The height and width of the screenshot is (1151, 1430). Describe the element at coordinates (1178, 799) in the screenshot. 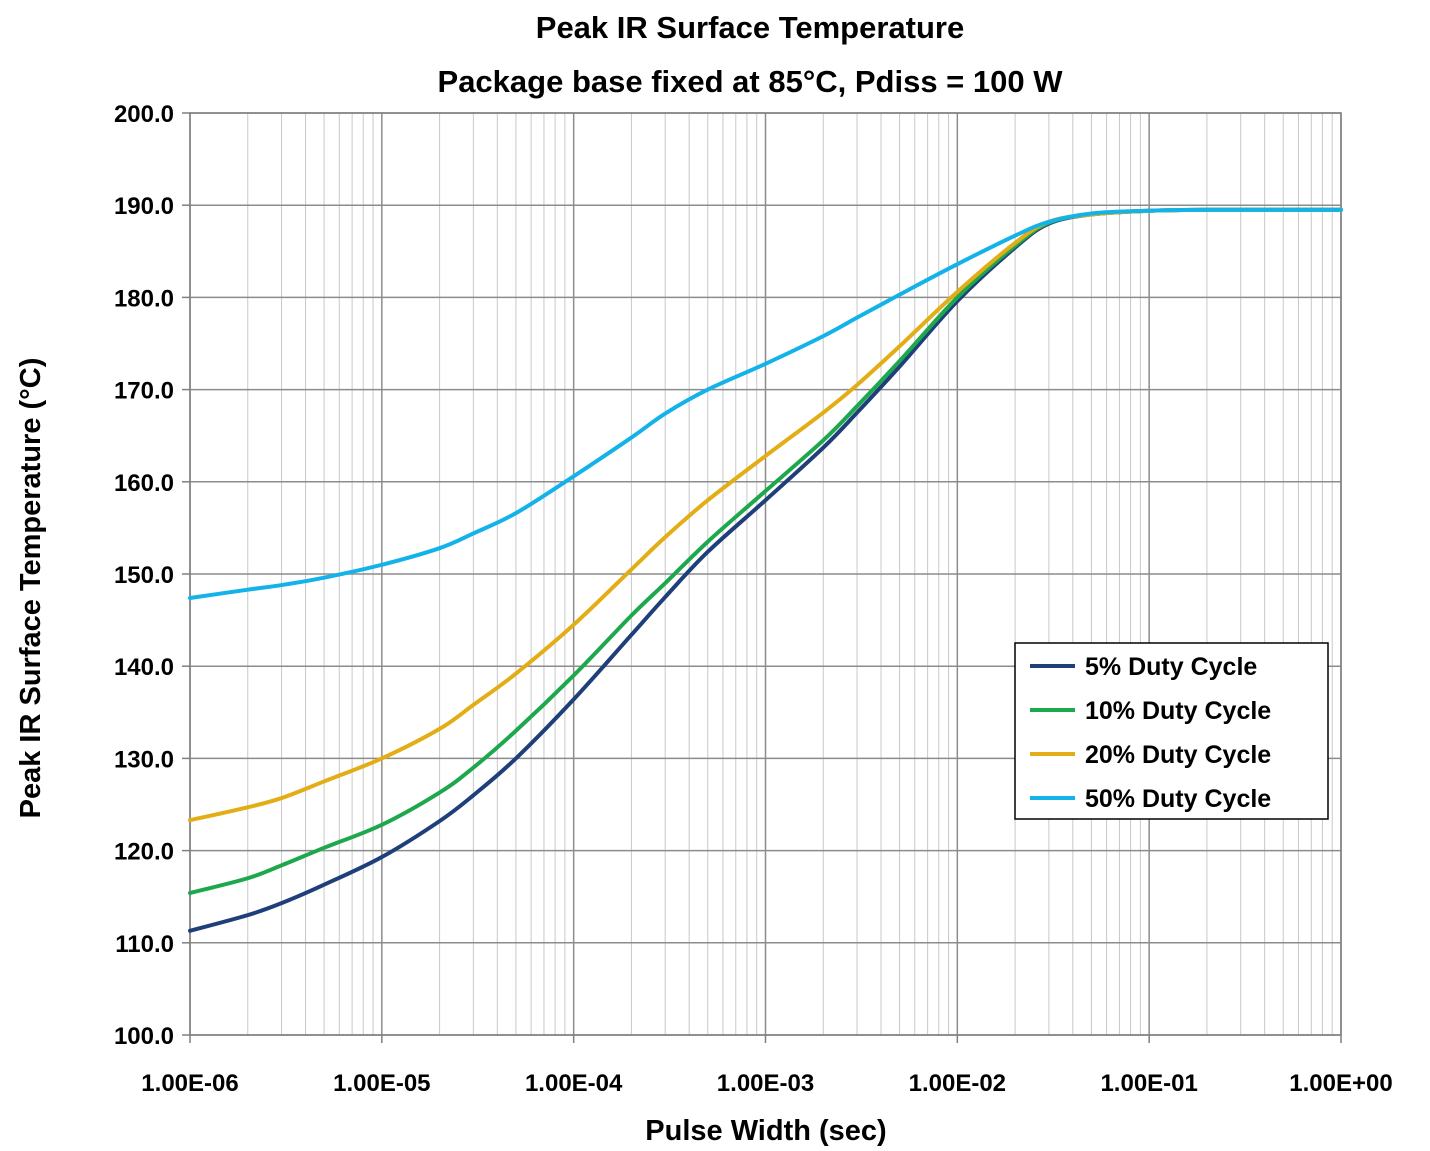

I see `legend-label: 50% Duty Cycle` at that location.